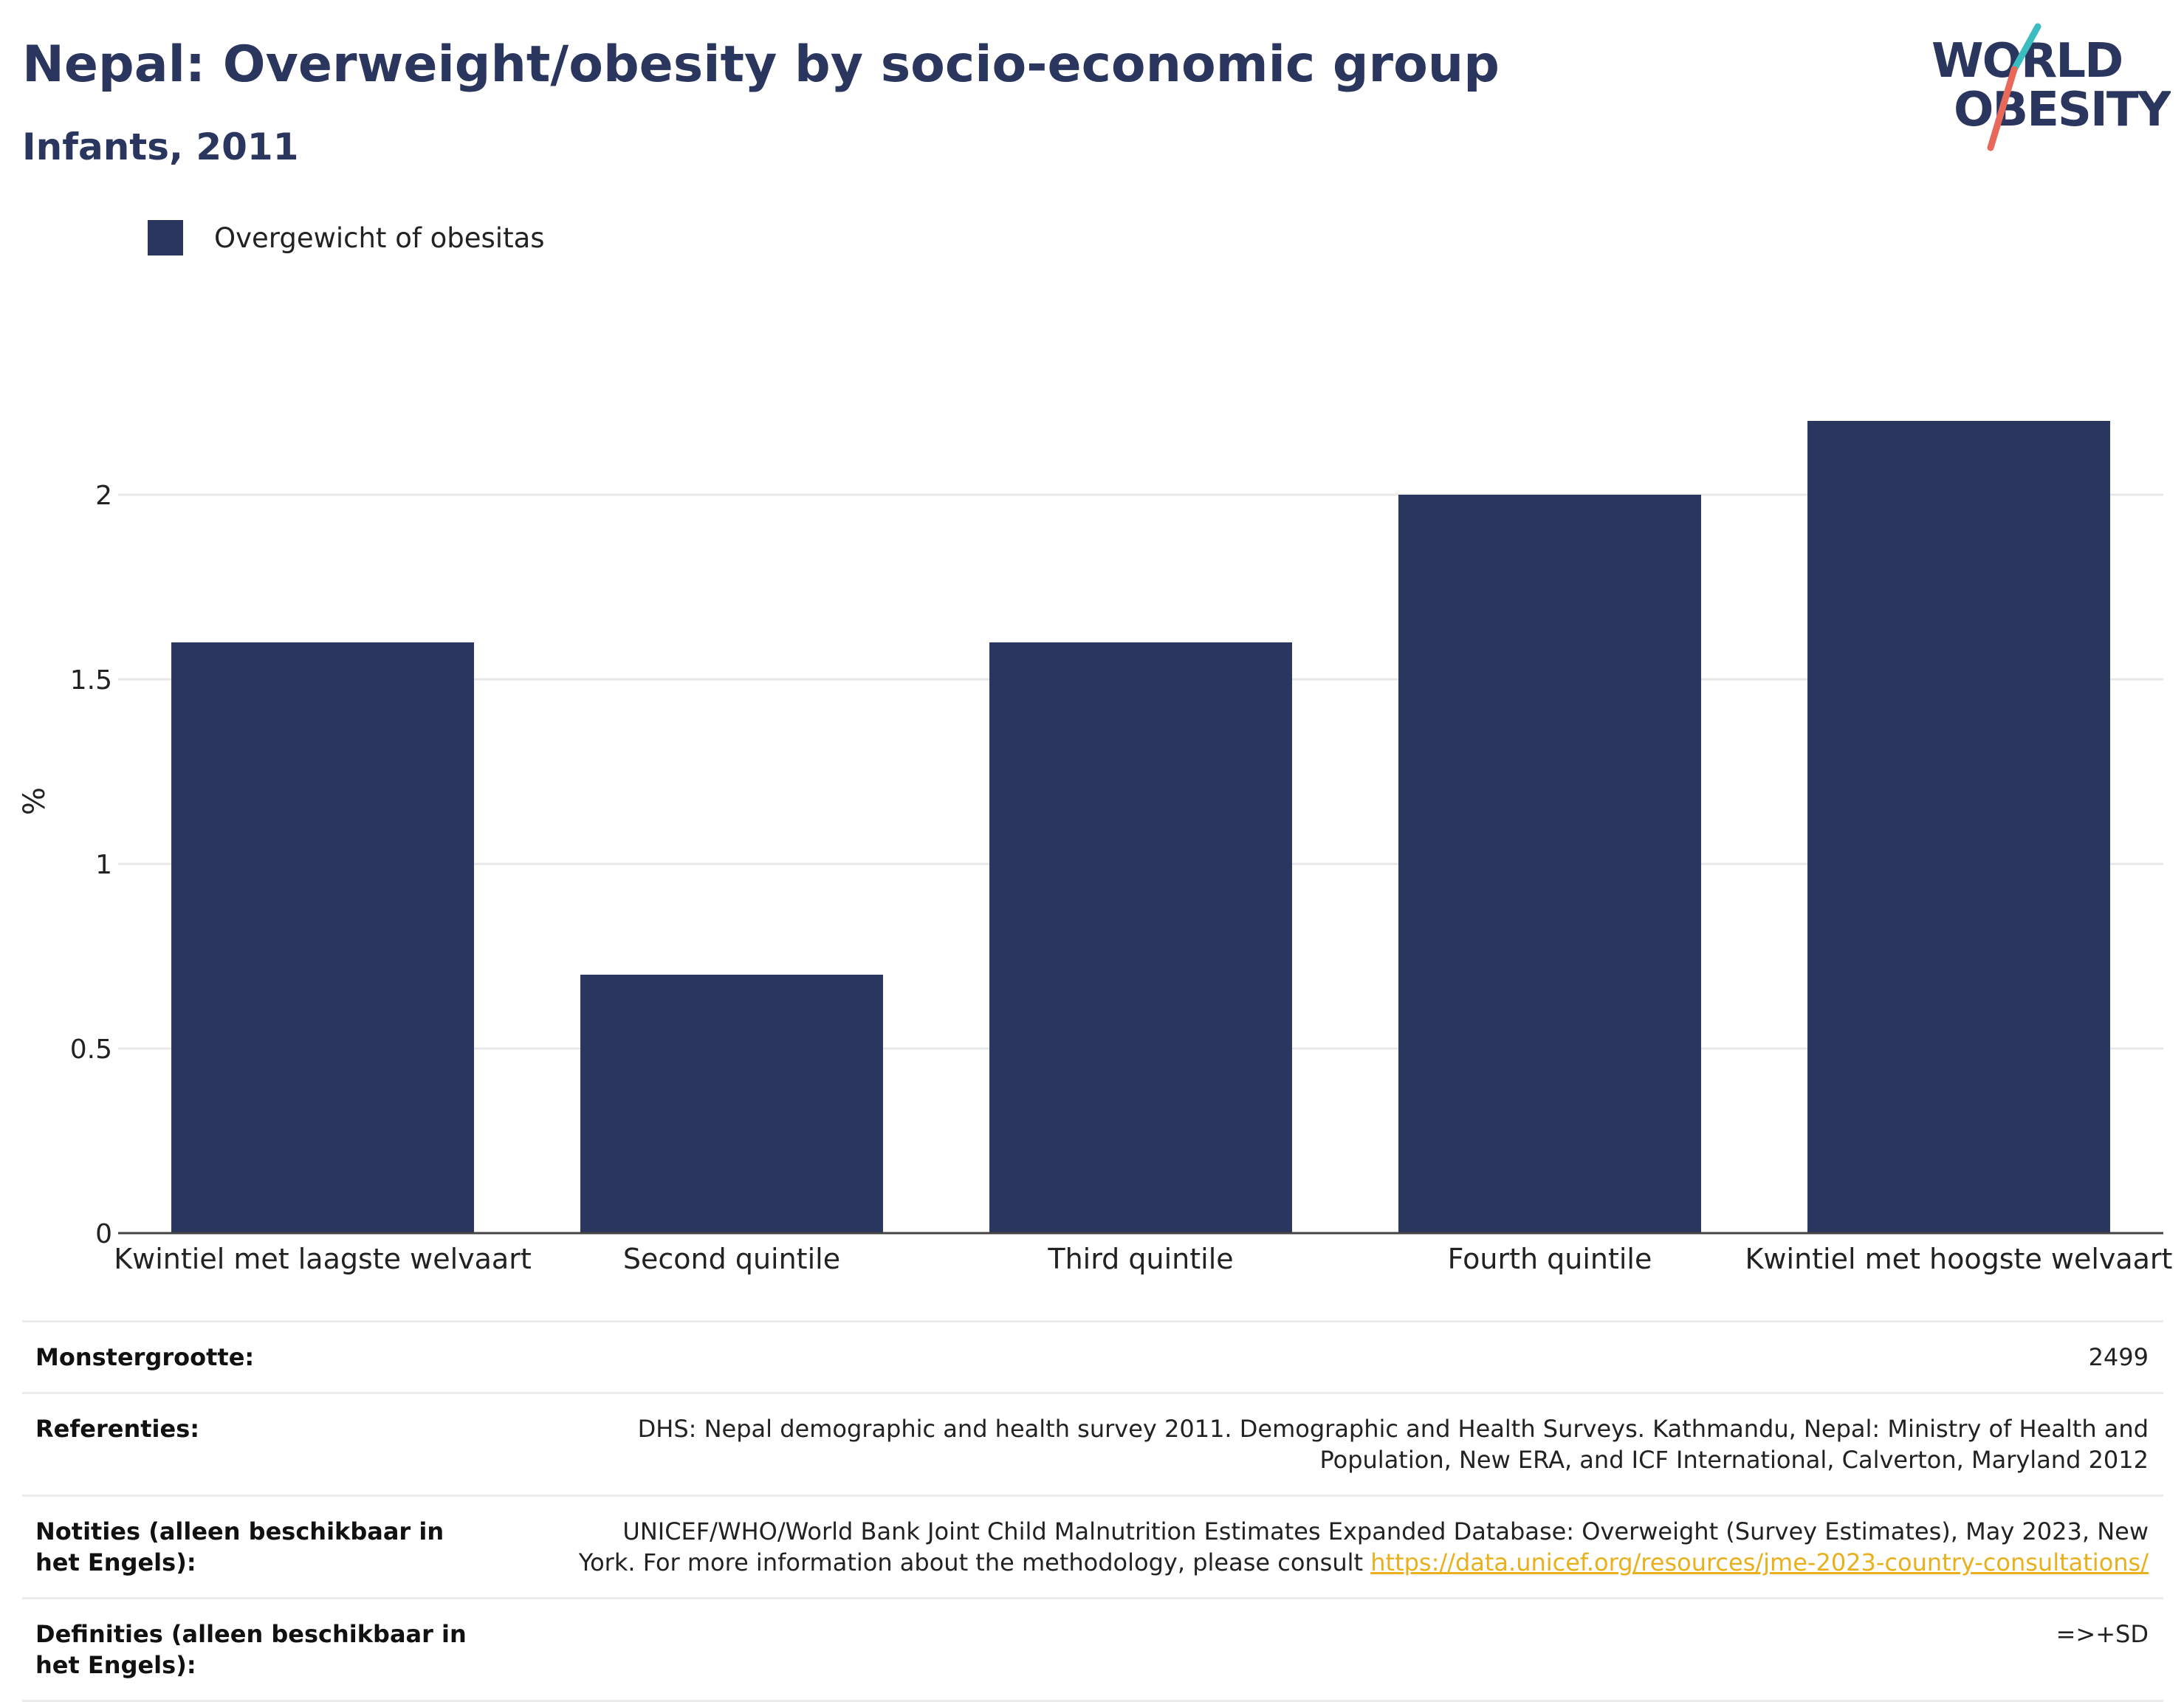 The height and width of the screenshot is (1702, 2184). Describe the element at coordinates (2062, 110) in the screenshot. I see `logo-line2: OBESITY` at that location.